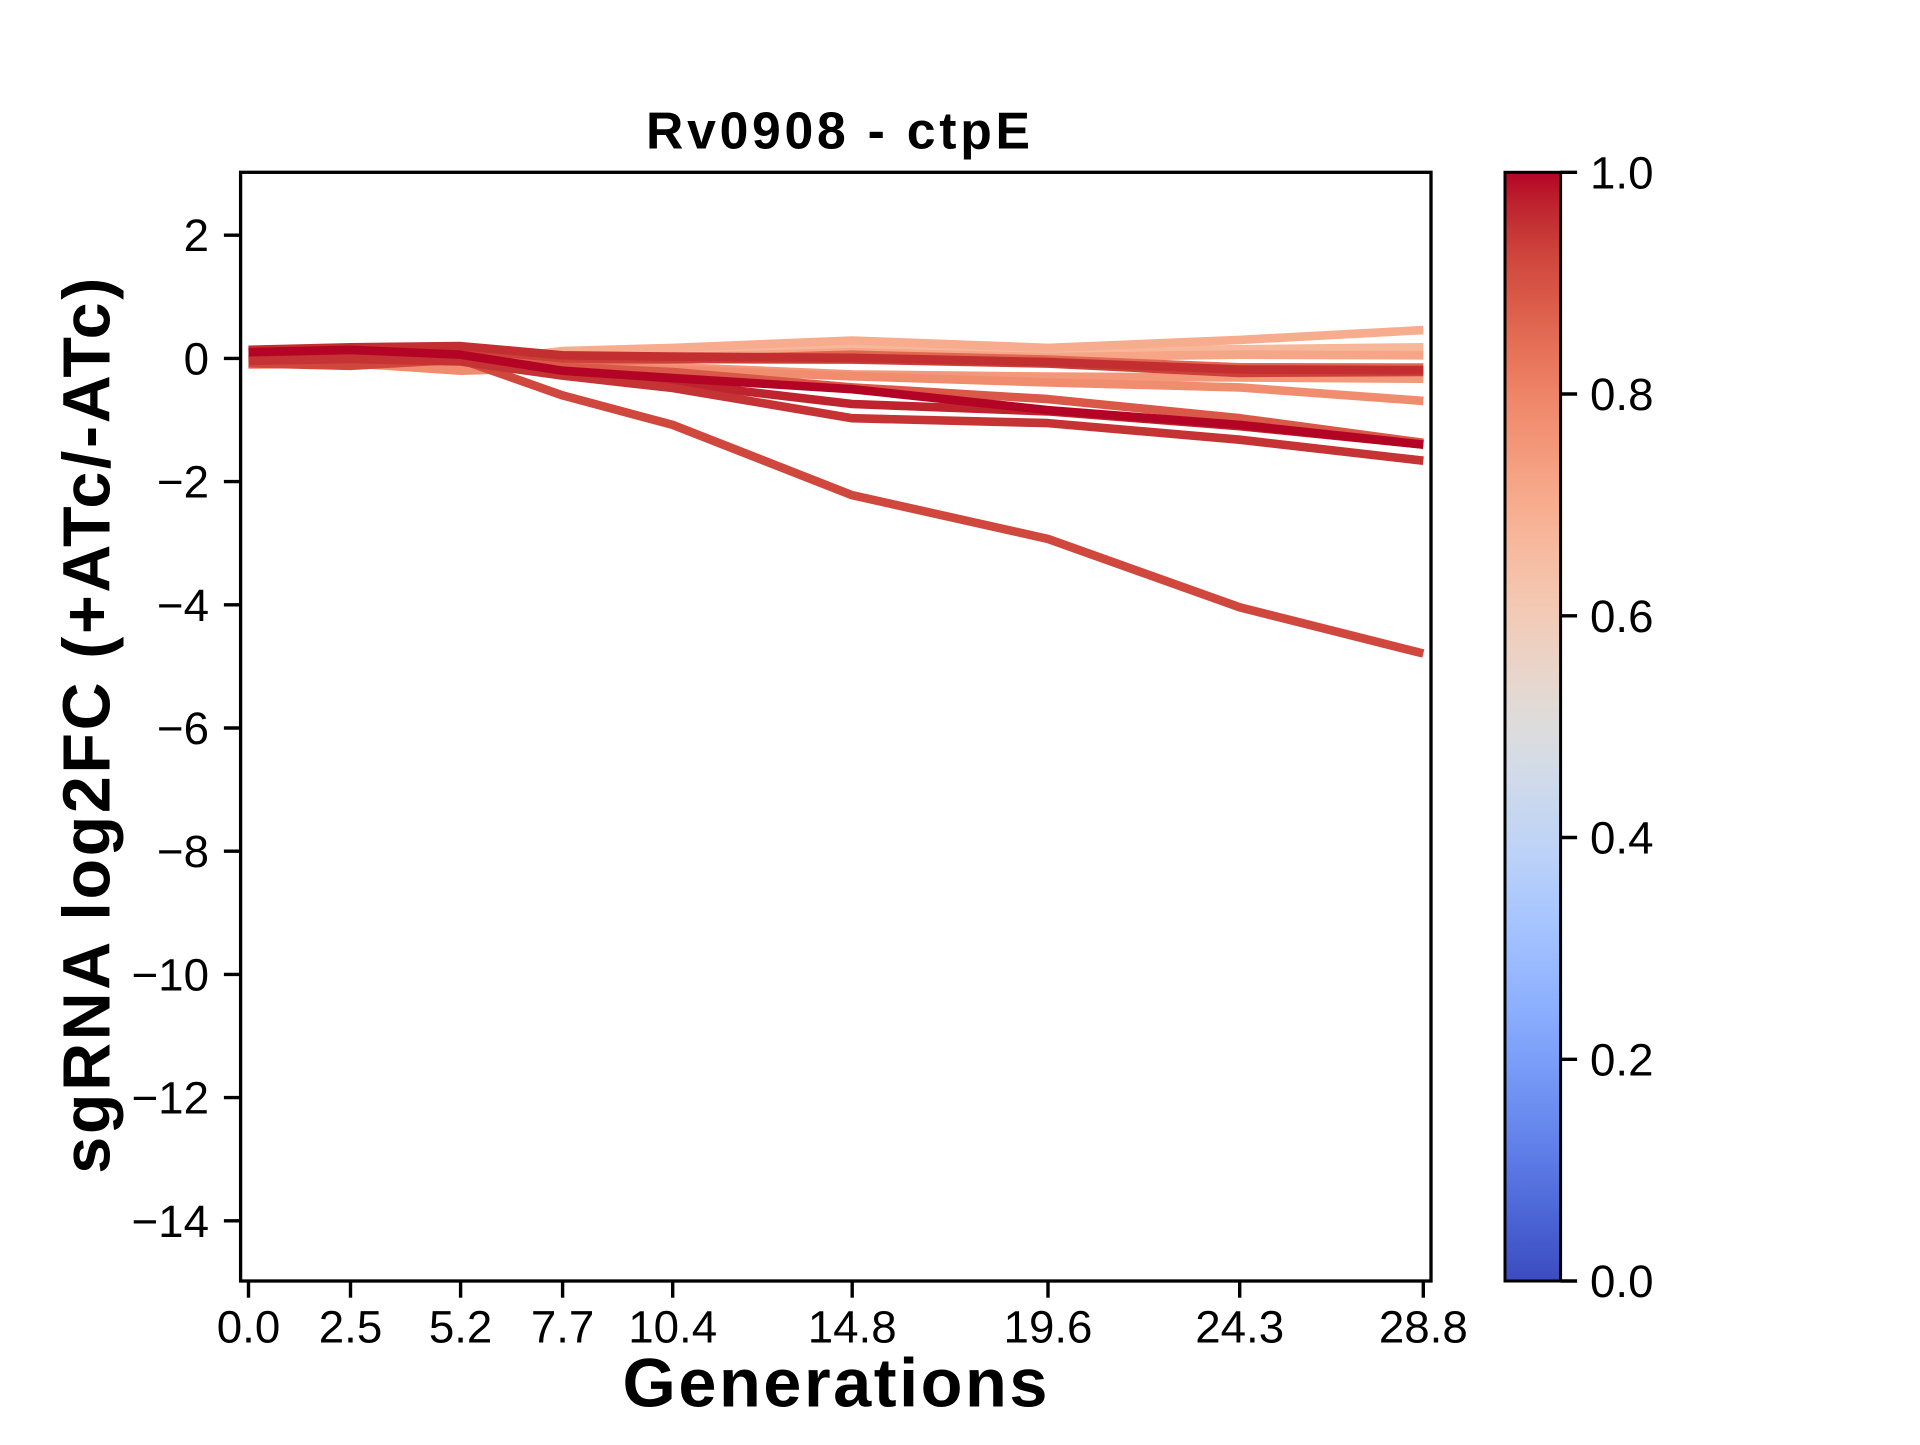  I want to click on svg-text: −14, so click(171, 1221).